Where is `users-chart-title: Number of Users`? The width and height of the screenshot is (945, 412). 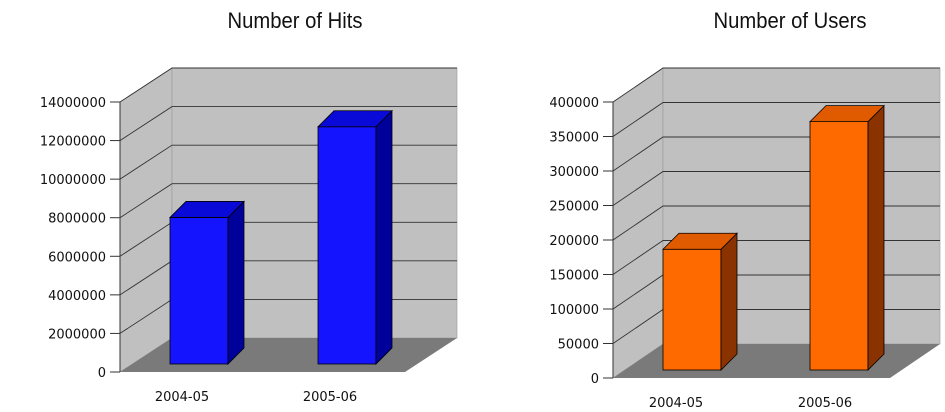
users-chart-title: Number of Users is located at coordinates (790, 20).